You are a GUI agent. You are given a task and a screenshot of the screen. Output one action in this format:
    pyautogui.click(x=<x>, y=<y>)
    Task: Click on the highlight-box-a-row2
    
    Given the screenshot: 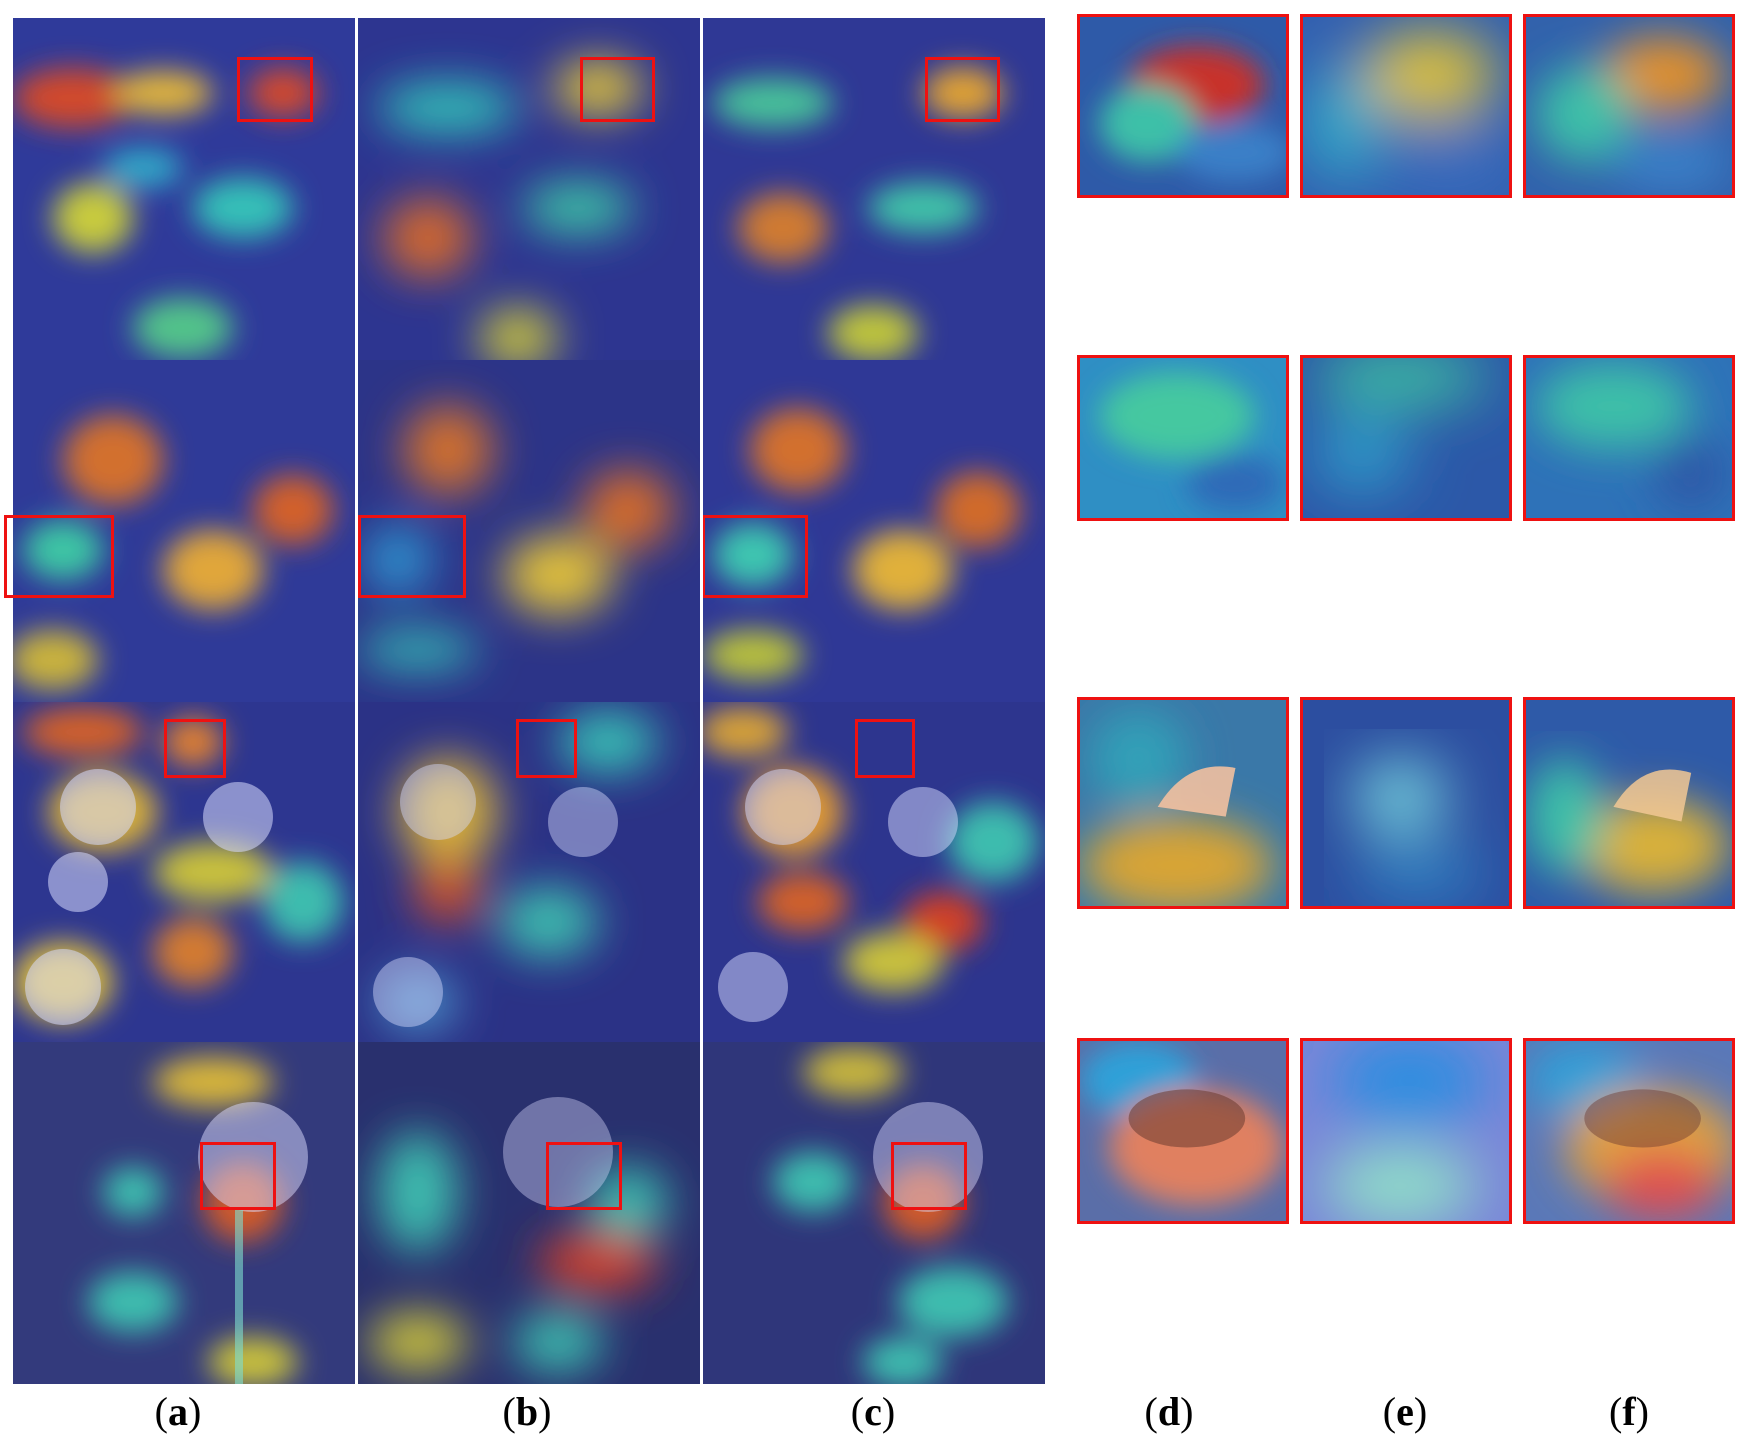 What is the action you would take?
    pyautogui.click(x=59, y=556)
    